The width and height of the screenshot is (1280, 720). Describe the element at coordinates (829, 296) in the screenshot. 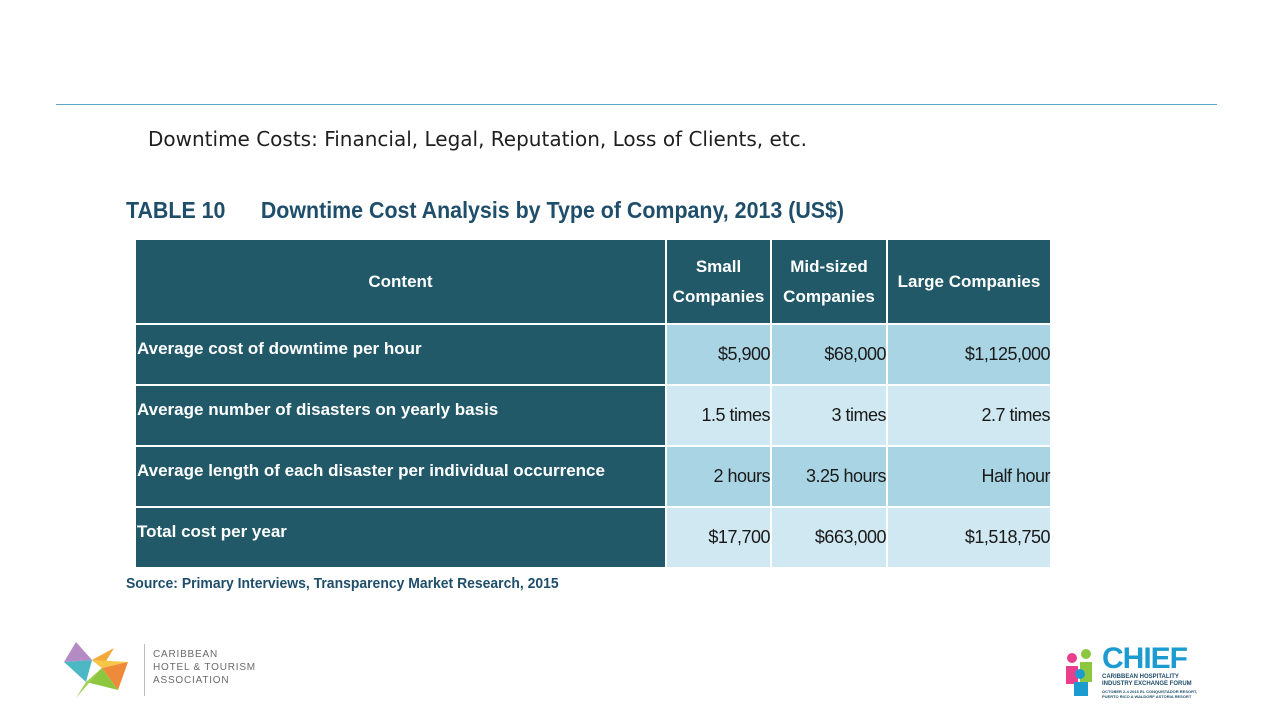

I see `header-mid-line2: Companies` at that location.